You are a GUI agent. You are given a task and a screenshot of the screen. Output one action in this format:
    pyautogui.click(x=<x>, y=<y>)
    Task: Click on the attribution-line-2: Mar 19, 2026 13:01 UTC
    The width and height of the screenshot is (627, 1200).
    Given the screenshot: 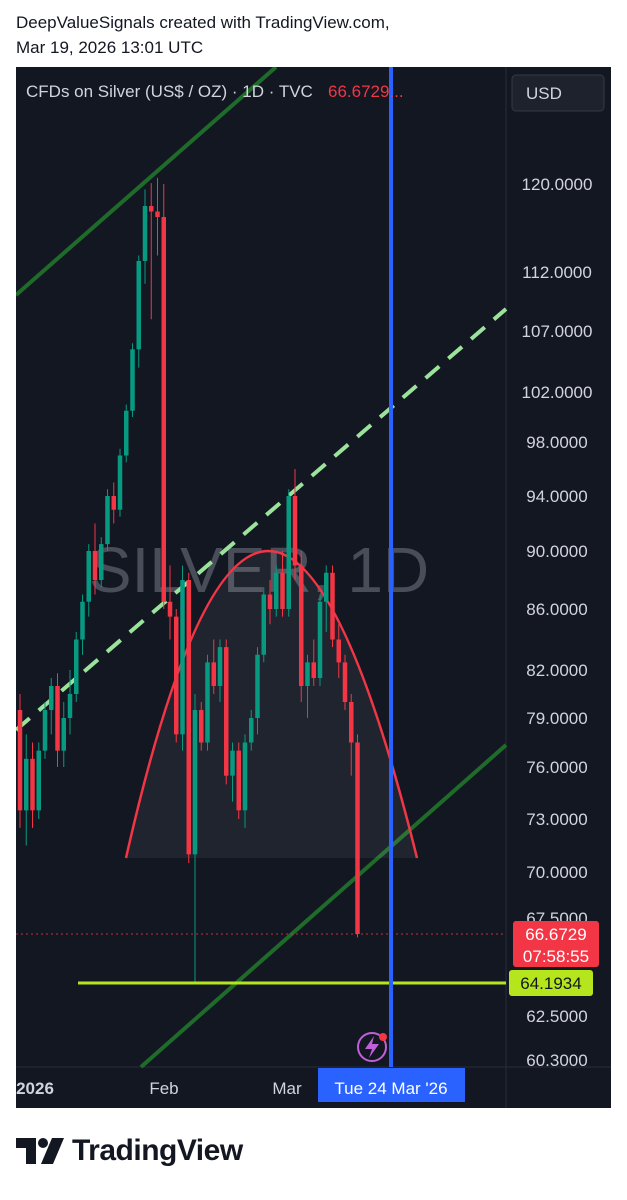 What is the action you would take?
    pyautogui.click(x=110, y=47)
    